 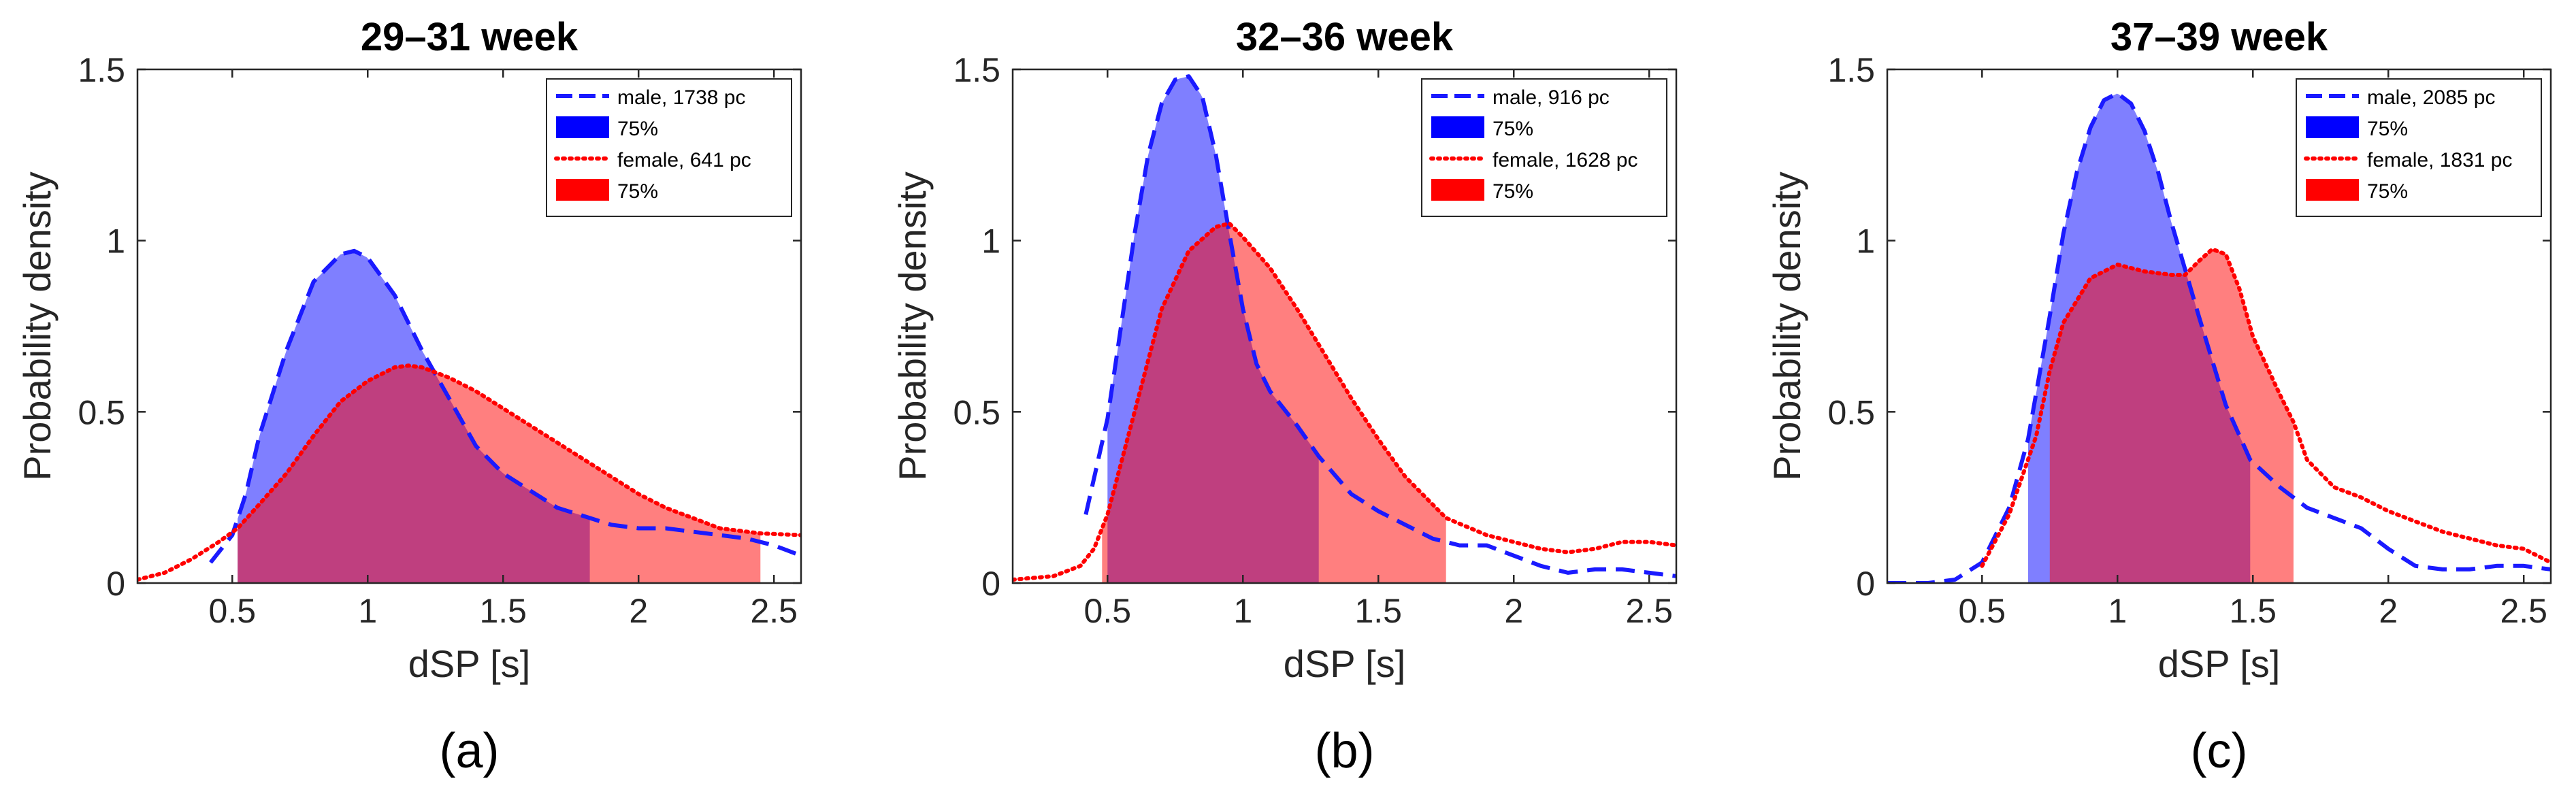 What do you see at coordinates (2219, 37) in the screenshot?
I see `chart-title: 37–39 week` at bounding box center [2219, 37].